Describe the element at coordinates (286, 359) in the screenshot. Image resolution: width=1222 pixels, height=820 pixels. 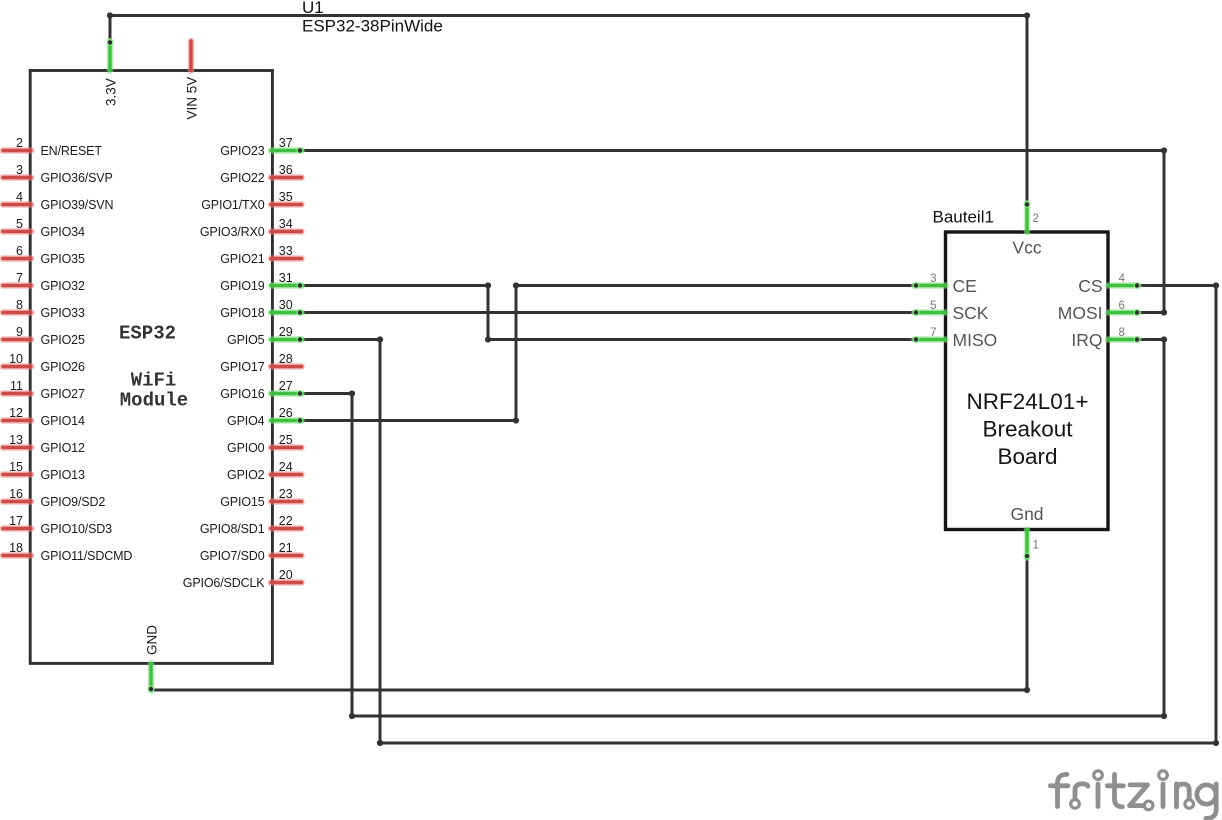
I see `svg-text: 28` at that location.